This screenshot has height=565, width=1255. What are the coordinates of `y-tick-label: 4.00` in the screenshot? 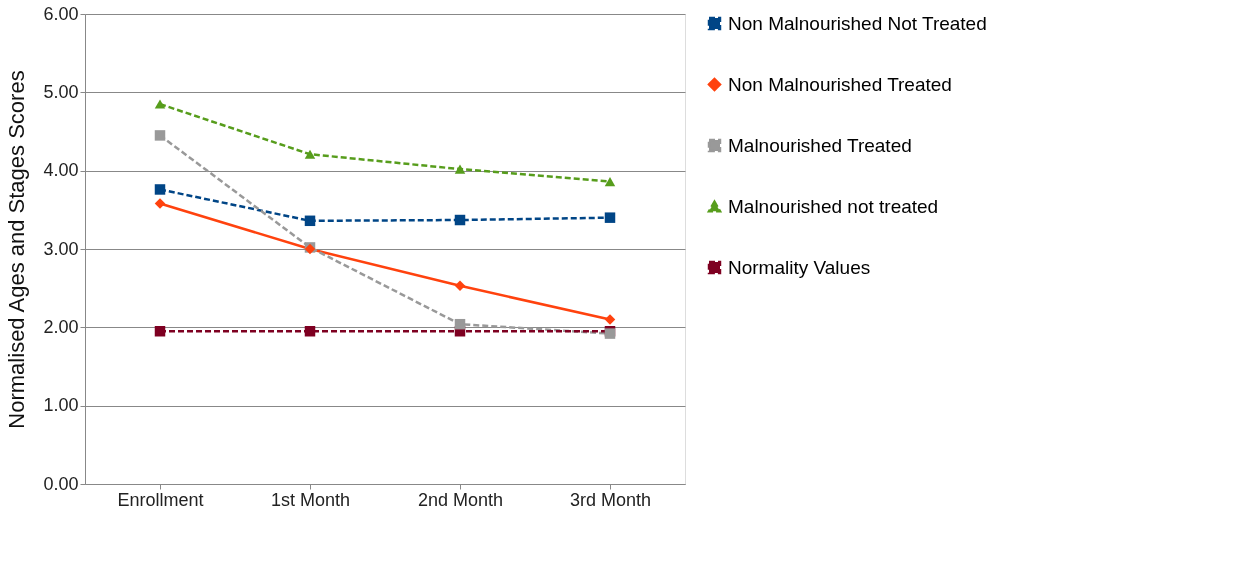 It's located at (61, 170).